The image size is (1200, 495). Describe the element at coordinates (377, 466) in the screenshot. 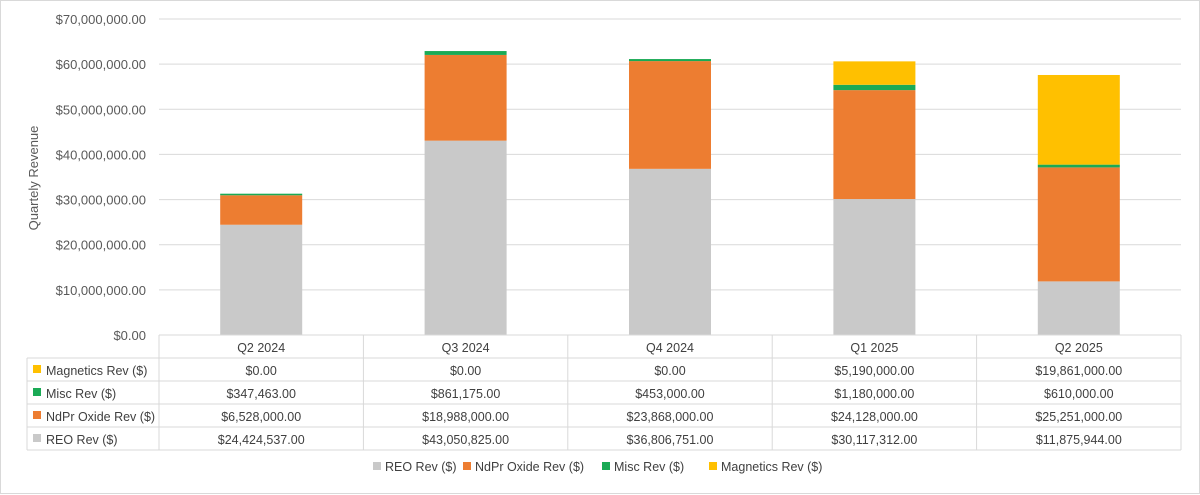

I see `legend-swatch-reo-rev` at that location.